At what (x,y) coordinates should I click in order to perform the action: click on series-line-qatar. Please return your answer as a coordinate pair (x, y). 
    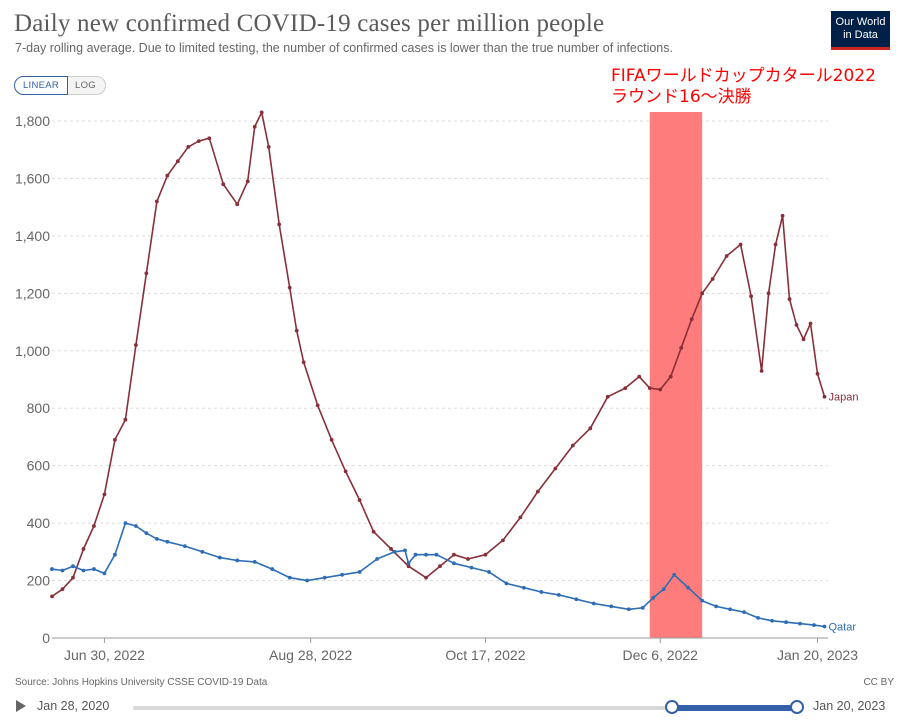
    Looking at the image, I should click on (438, 575).